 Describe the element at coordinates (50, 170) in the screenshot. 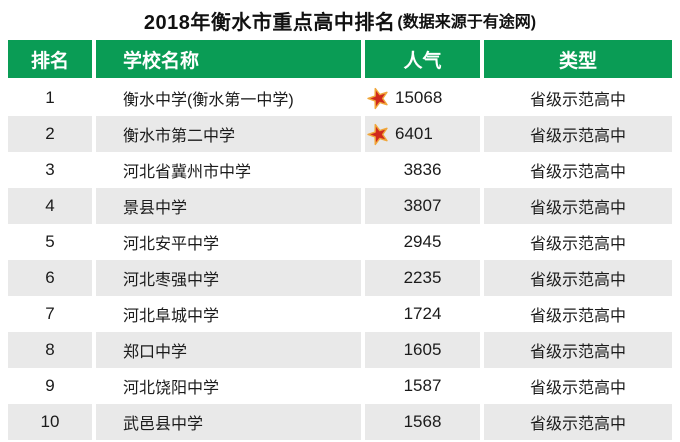

I see `rank-cell: 3` at that location.